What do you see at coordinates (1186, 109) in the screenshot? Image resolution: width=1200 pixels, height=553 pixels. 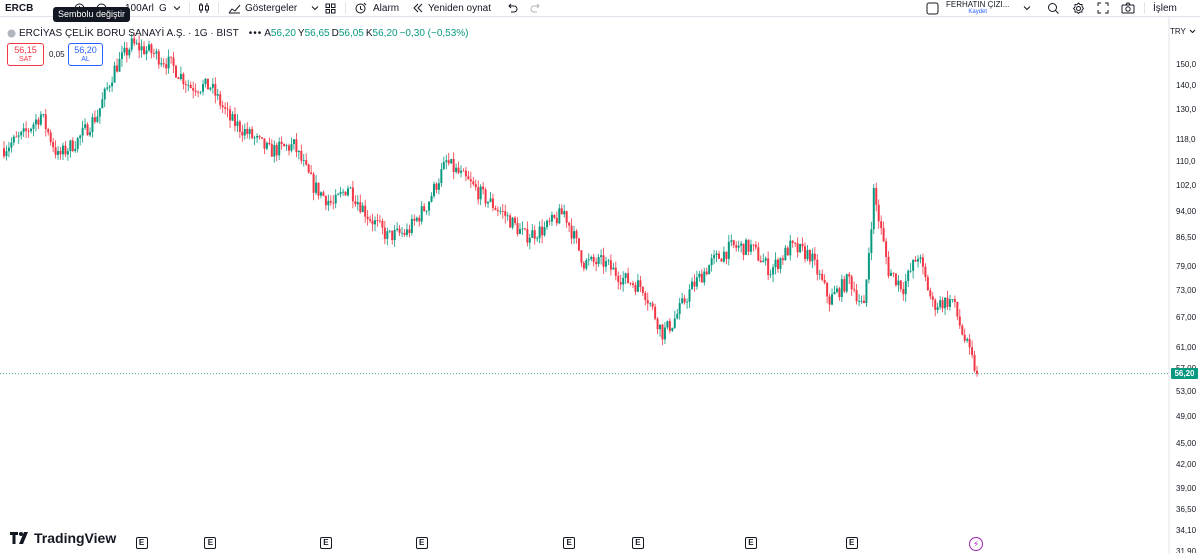 I see `price-tick: 130,0` at bounding box center [1186, 109].